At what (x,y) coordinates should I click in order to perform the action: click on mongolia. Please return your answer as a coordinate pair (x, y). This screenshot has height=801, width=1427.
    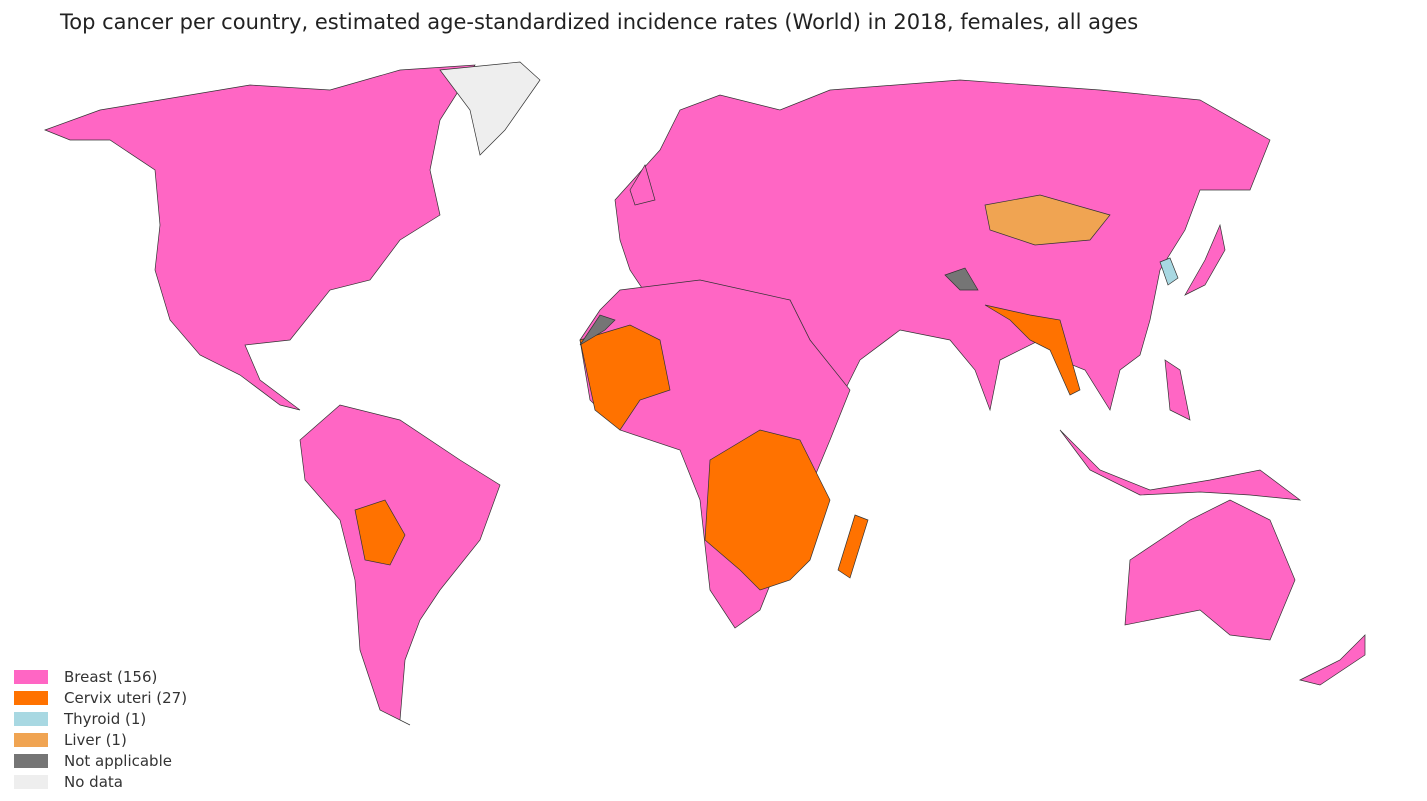
    Looking at the image, I should click on (1047, 220).